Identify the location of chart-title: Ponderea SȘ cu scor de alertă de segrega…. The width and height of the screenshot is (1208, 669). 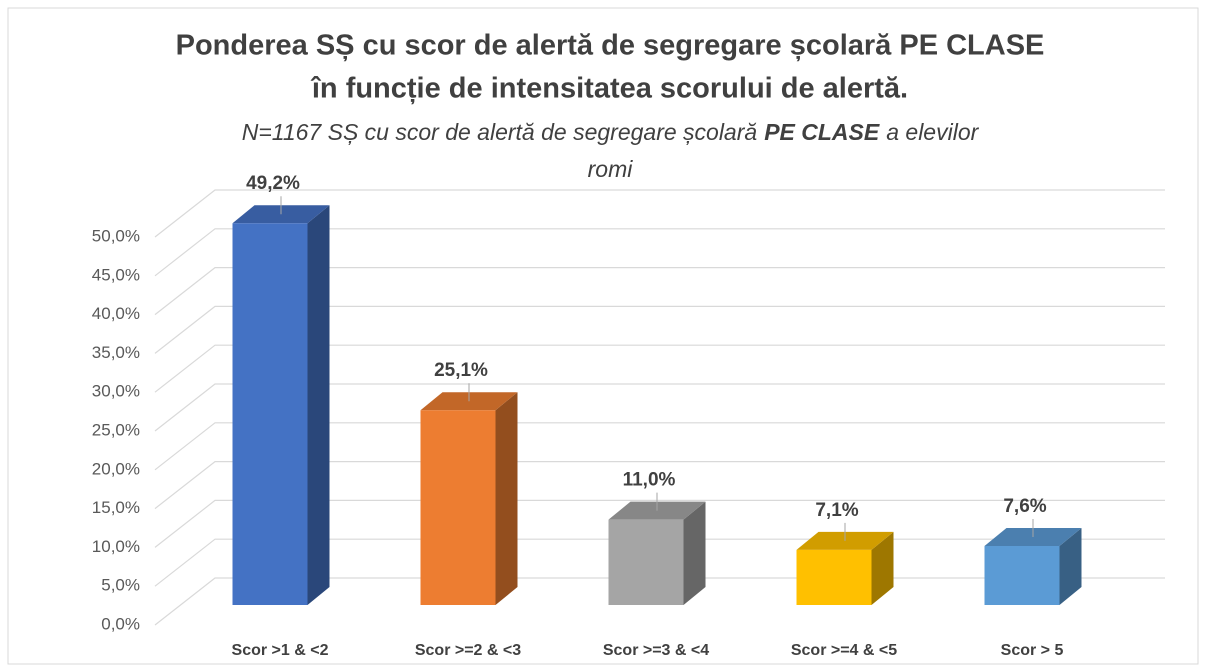
(610, 46).